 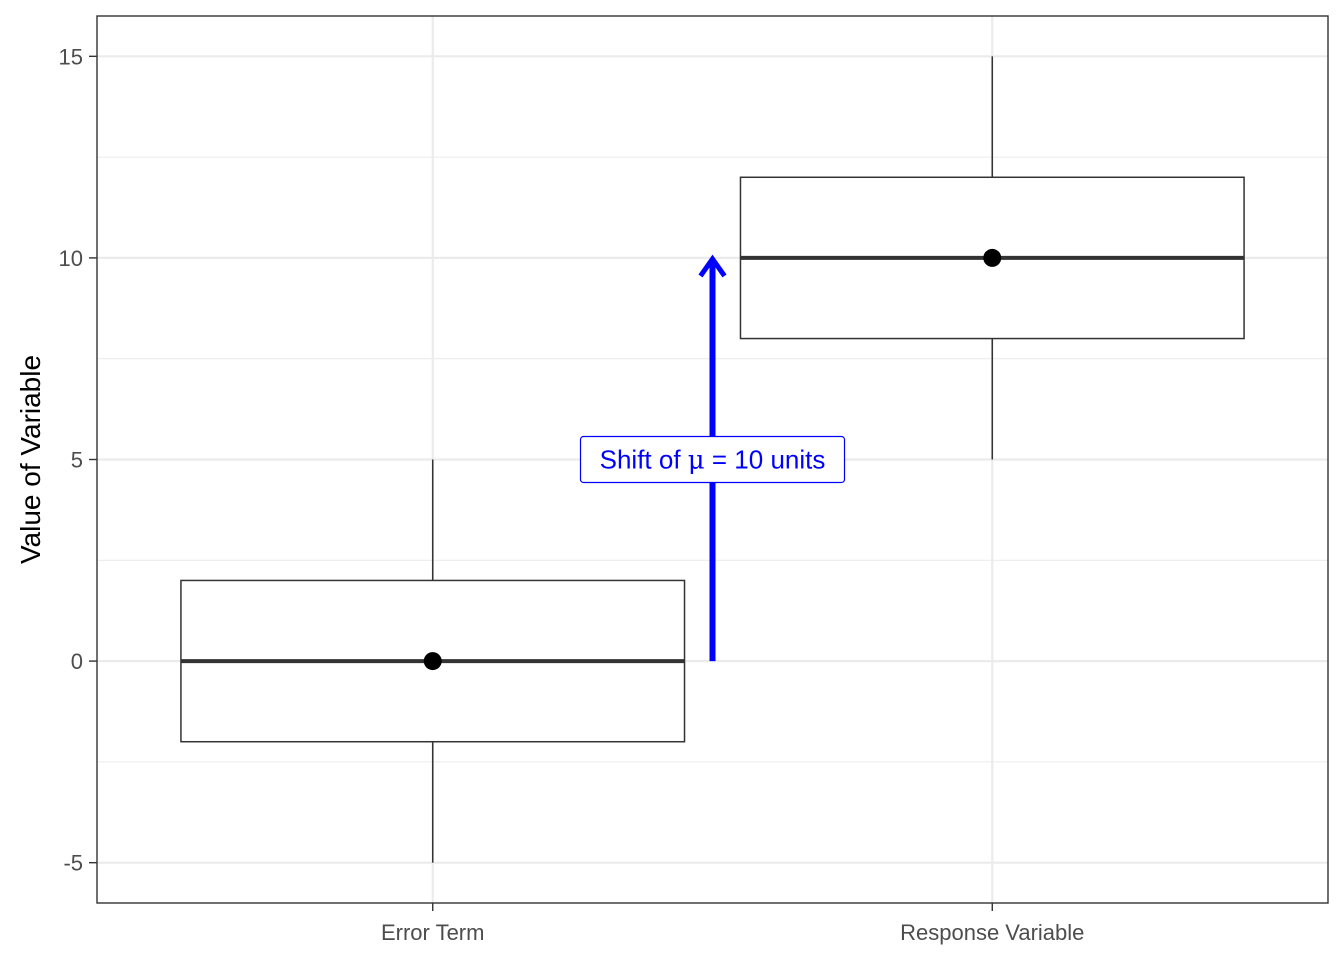 What do you see at coordinates (71, 258) in the screenshot?
I see `y-tick-label: 10` at bounding box center [71, 258].